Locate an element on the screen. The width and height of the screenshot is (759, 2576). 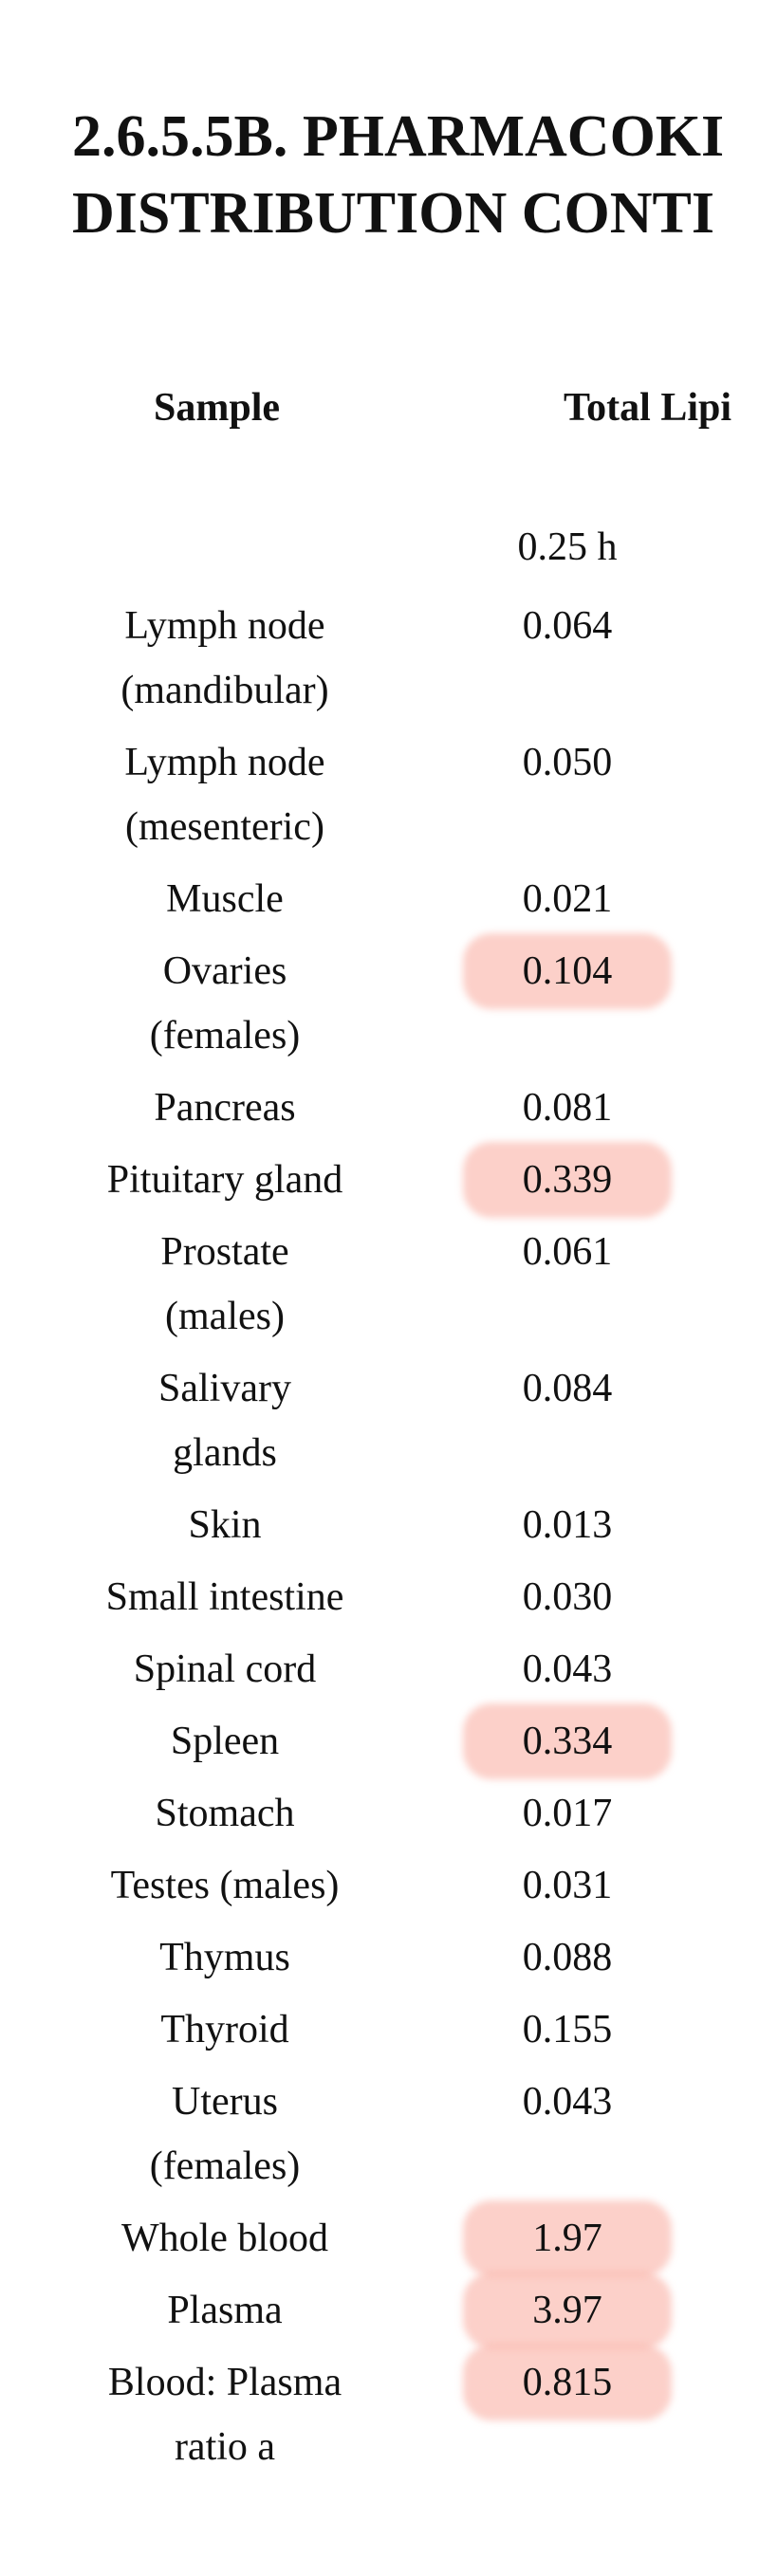
value-text: 0.013 is located at coordinates (567, 1525).